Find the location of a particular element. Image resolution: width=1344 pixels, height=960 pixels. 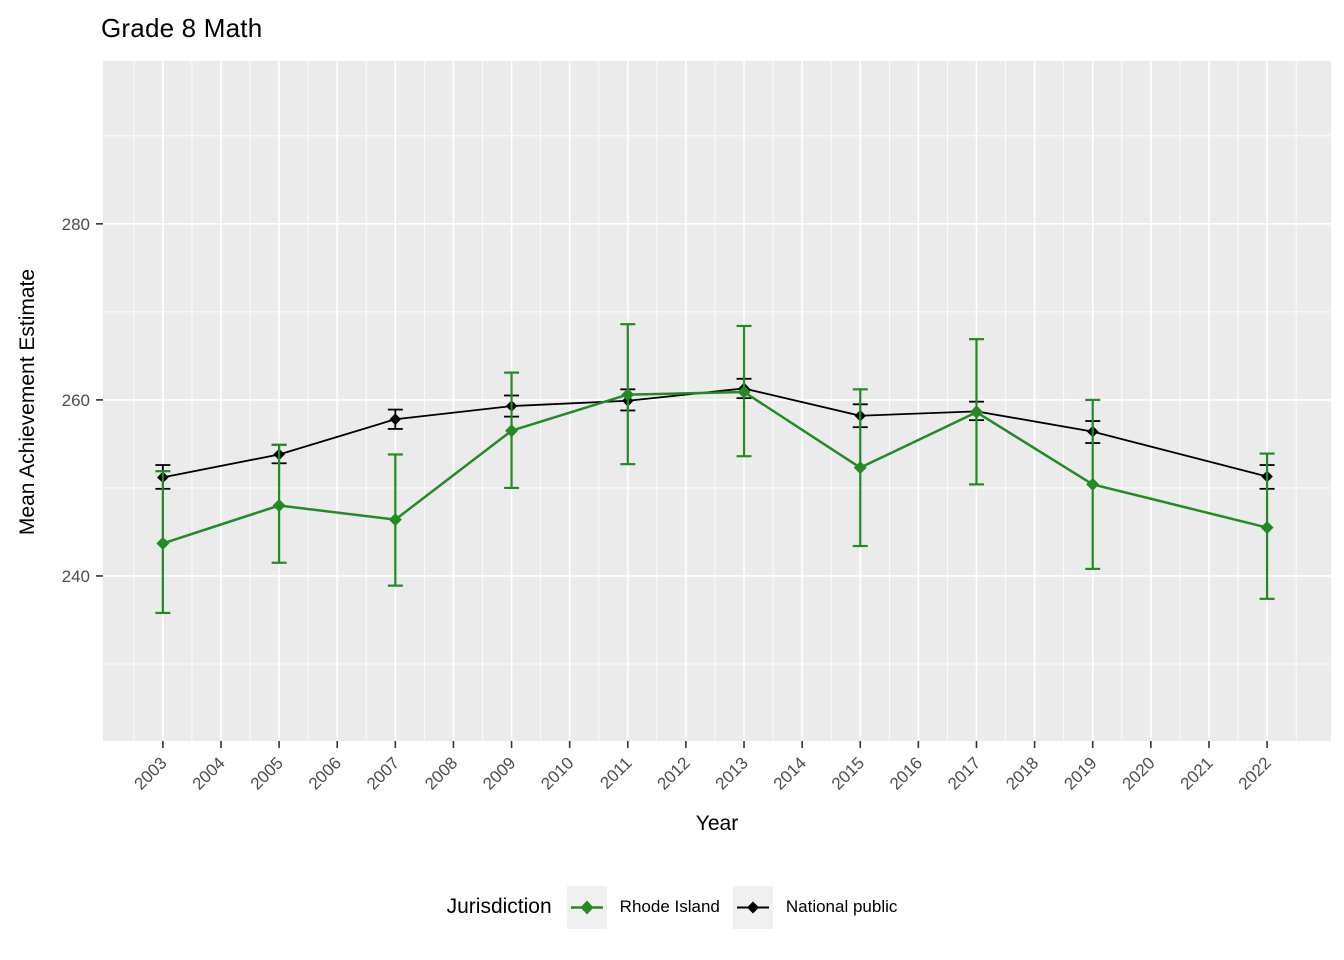

y-tick-label: 240 is located at coordinates (76, 576).